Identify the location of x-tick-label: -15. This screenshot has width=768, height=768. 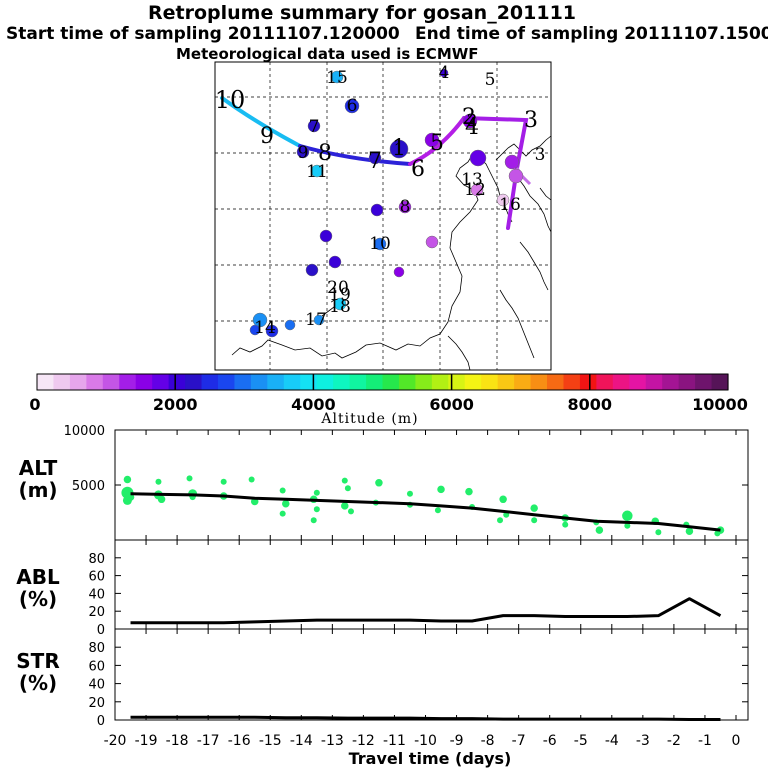
(270, 741).